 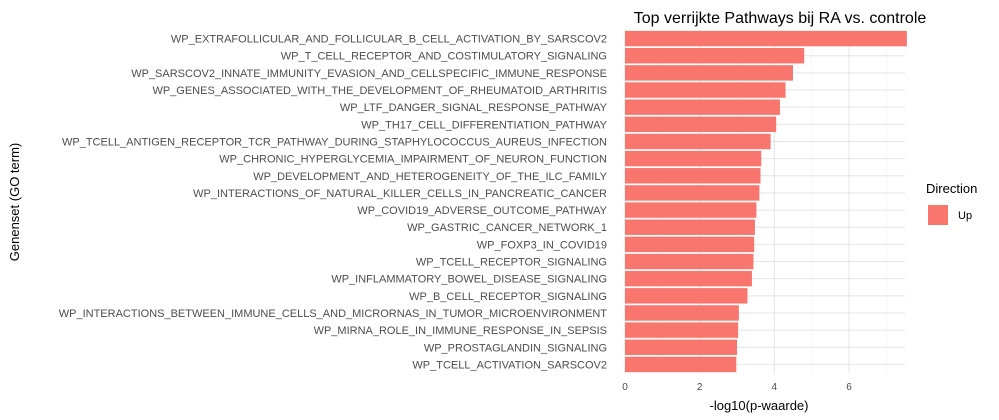 What do you see at coordinates (474, 108) in the screenshot?
I see `y-tick-label: WP_LTF_DANGER_SIGNAL_RESPONSE_PATHWAY` at bounding box center [474, 108].